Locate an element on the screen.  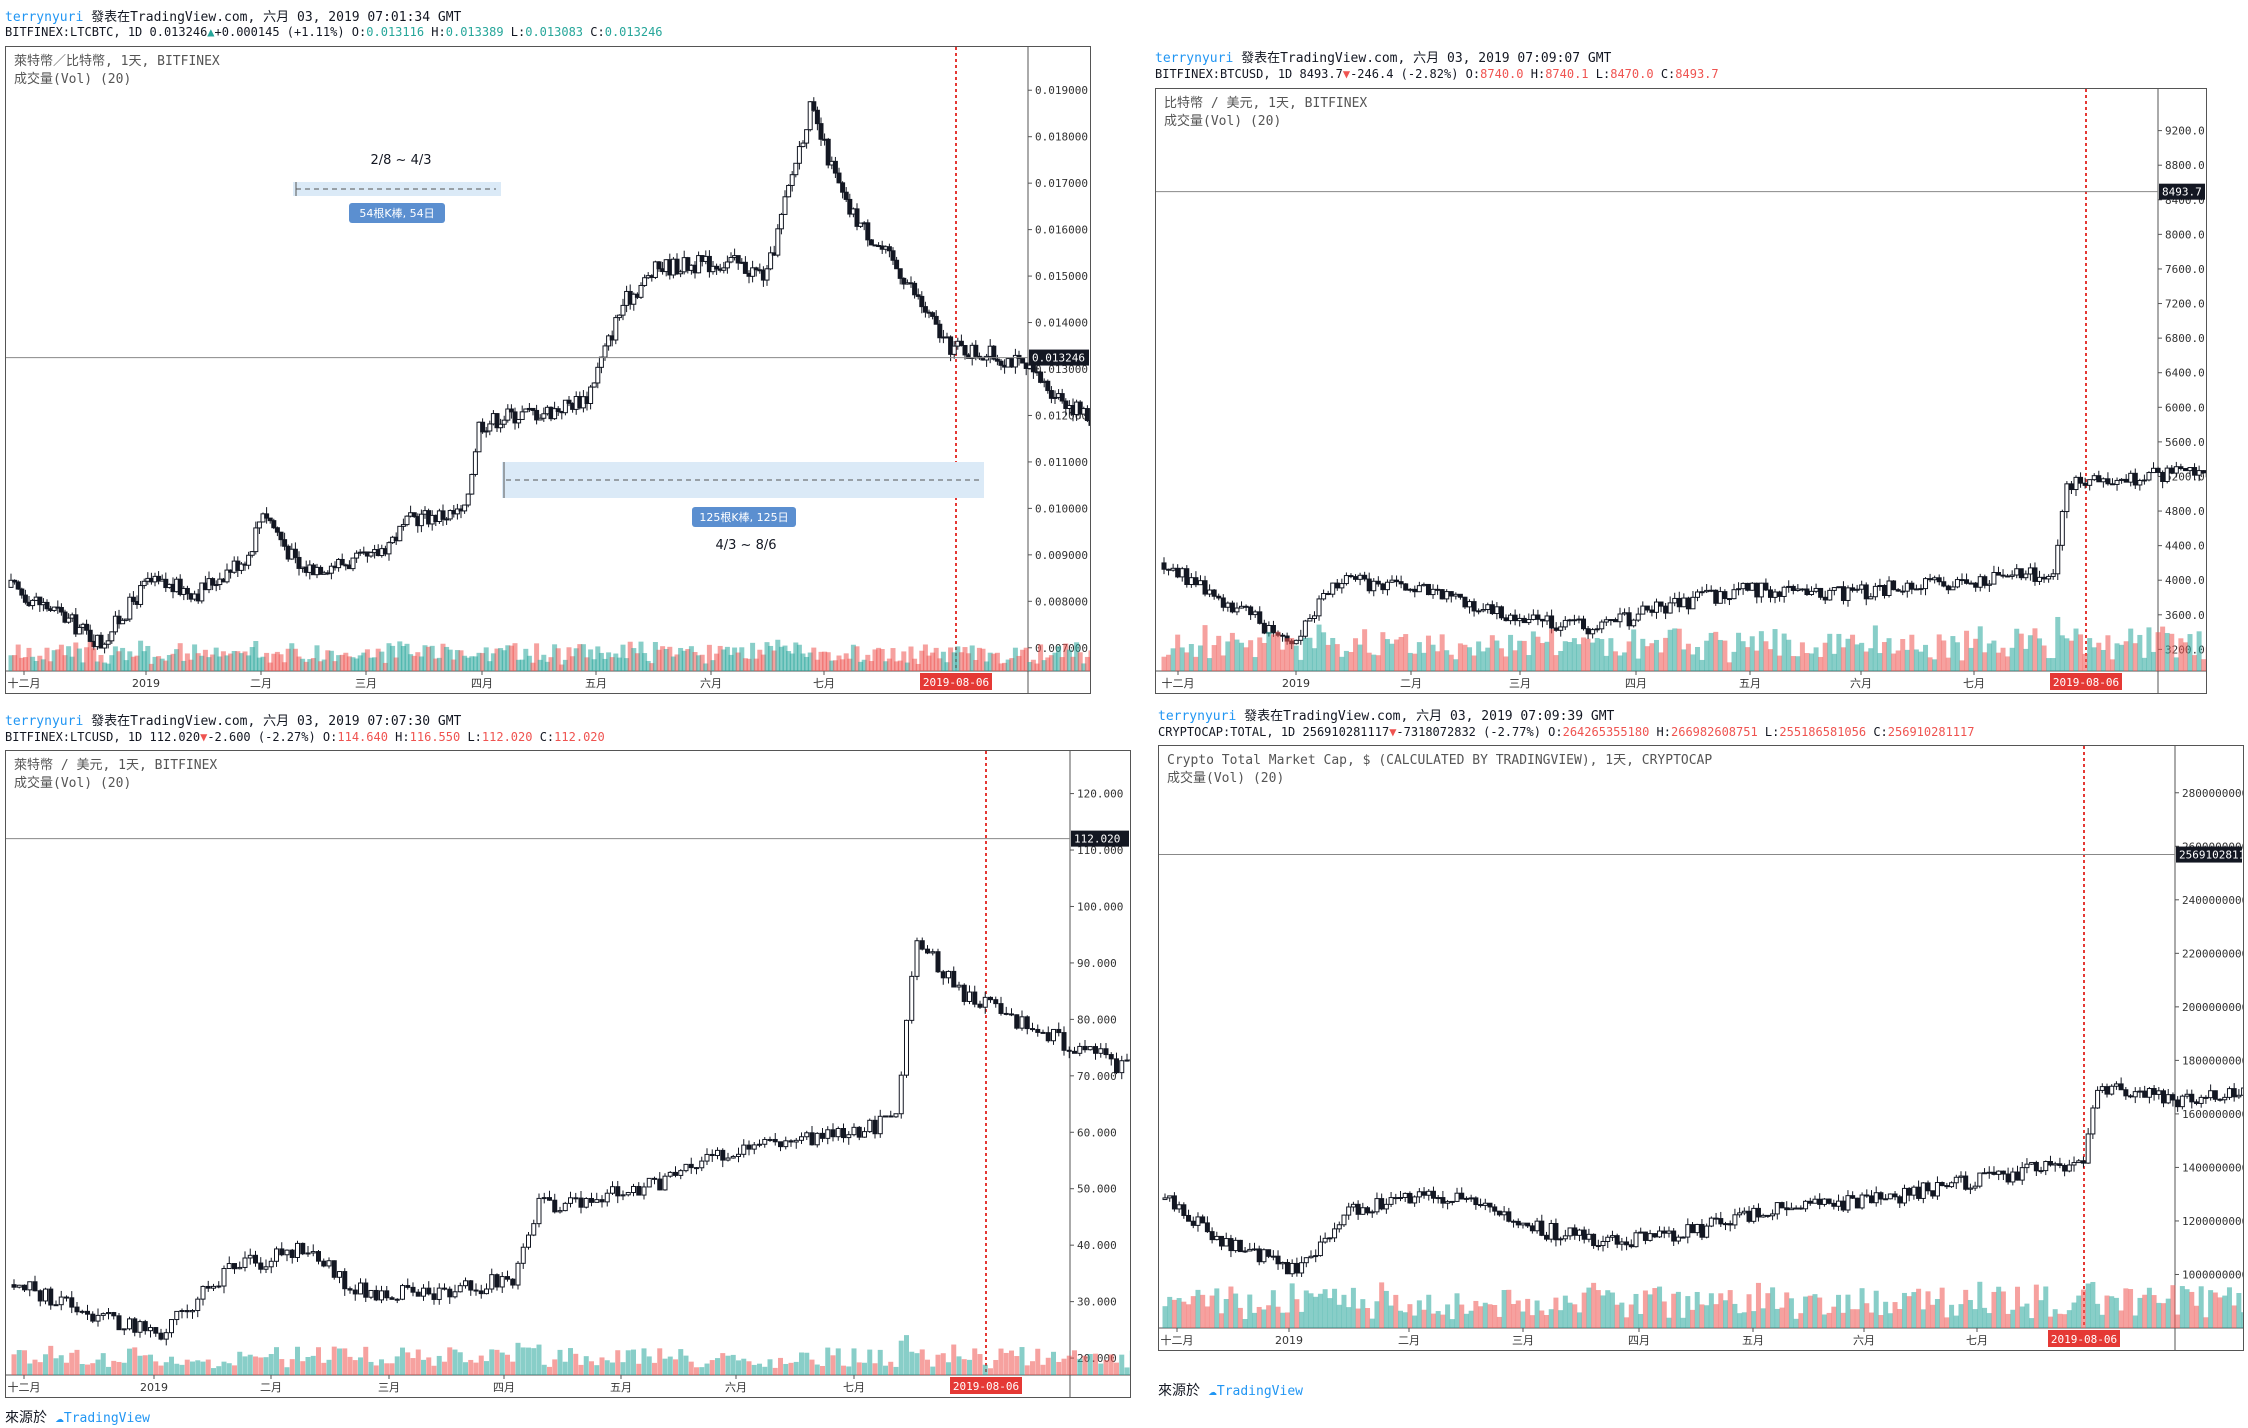
low-value: 8470.0 is located at coordinates (1632, 74).